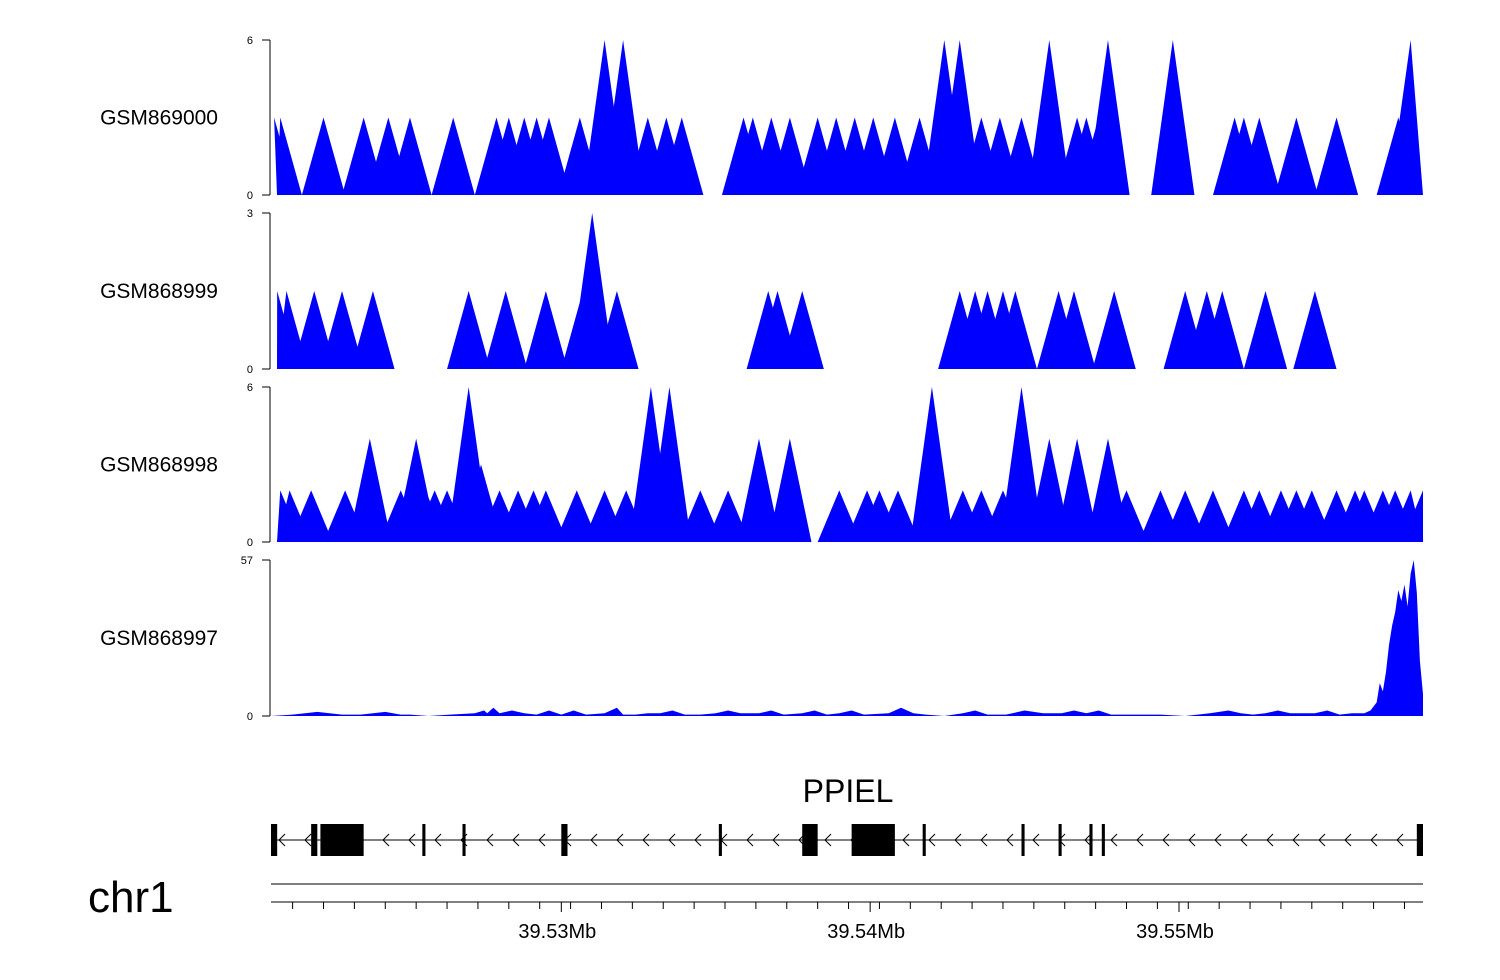 The height and width of the screenshot is (980, 1500). I want to click on gene-model, so click(847, 840).